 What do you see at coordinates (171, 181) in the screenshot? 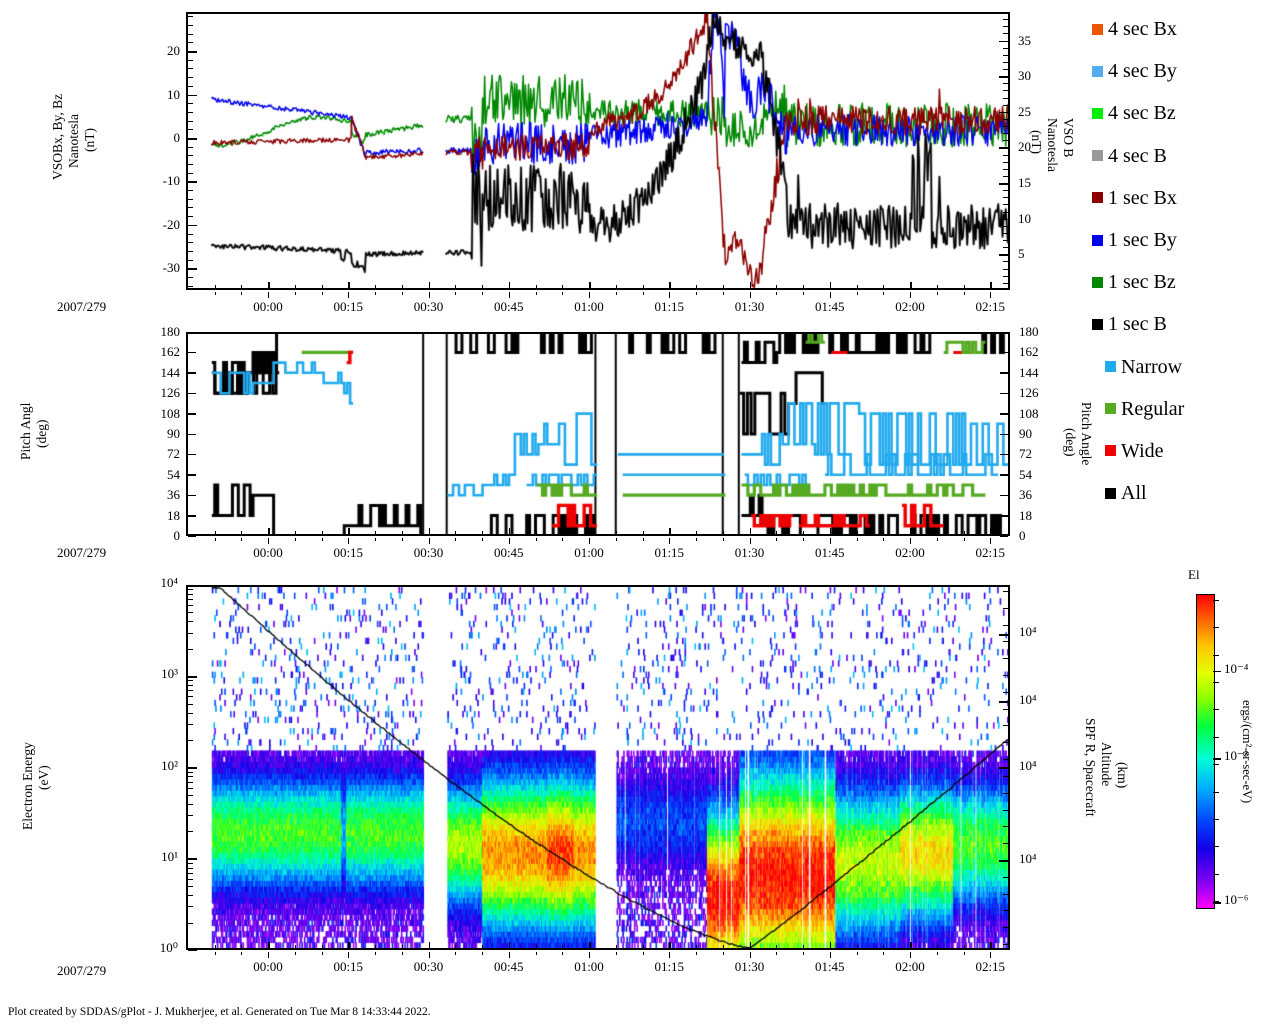
I see `ytick-label-magnetic-left-3: -10` at bounding box center [171, 181].